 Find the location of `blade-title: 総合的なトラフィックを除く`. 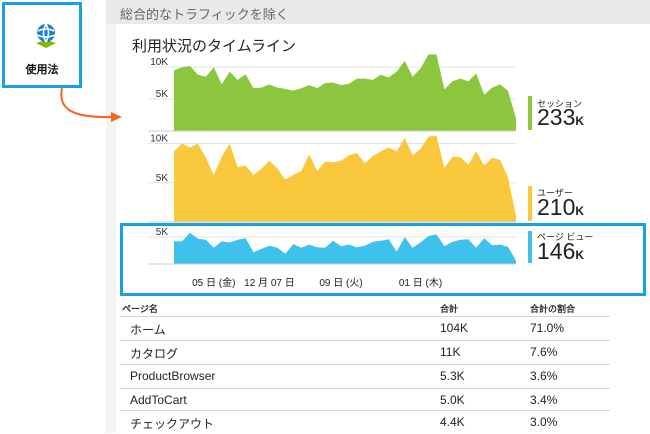

blade-title: 総合的なトラフィックを除く is located at coordinates (204, 14).